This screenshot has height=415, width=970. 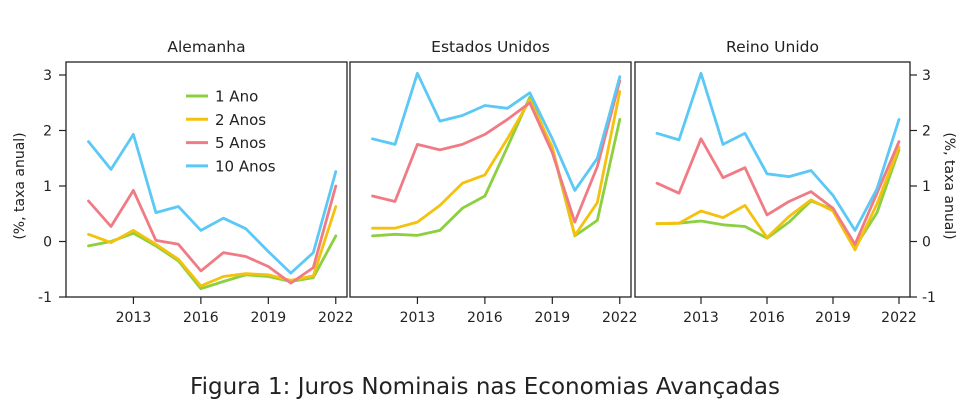 I want to click on legend-label: 10 Anos, so click(x=245, y=166).